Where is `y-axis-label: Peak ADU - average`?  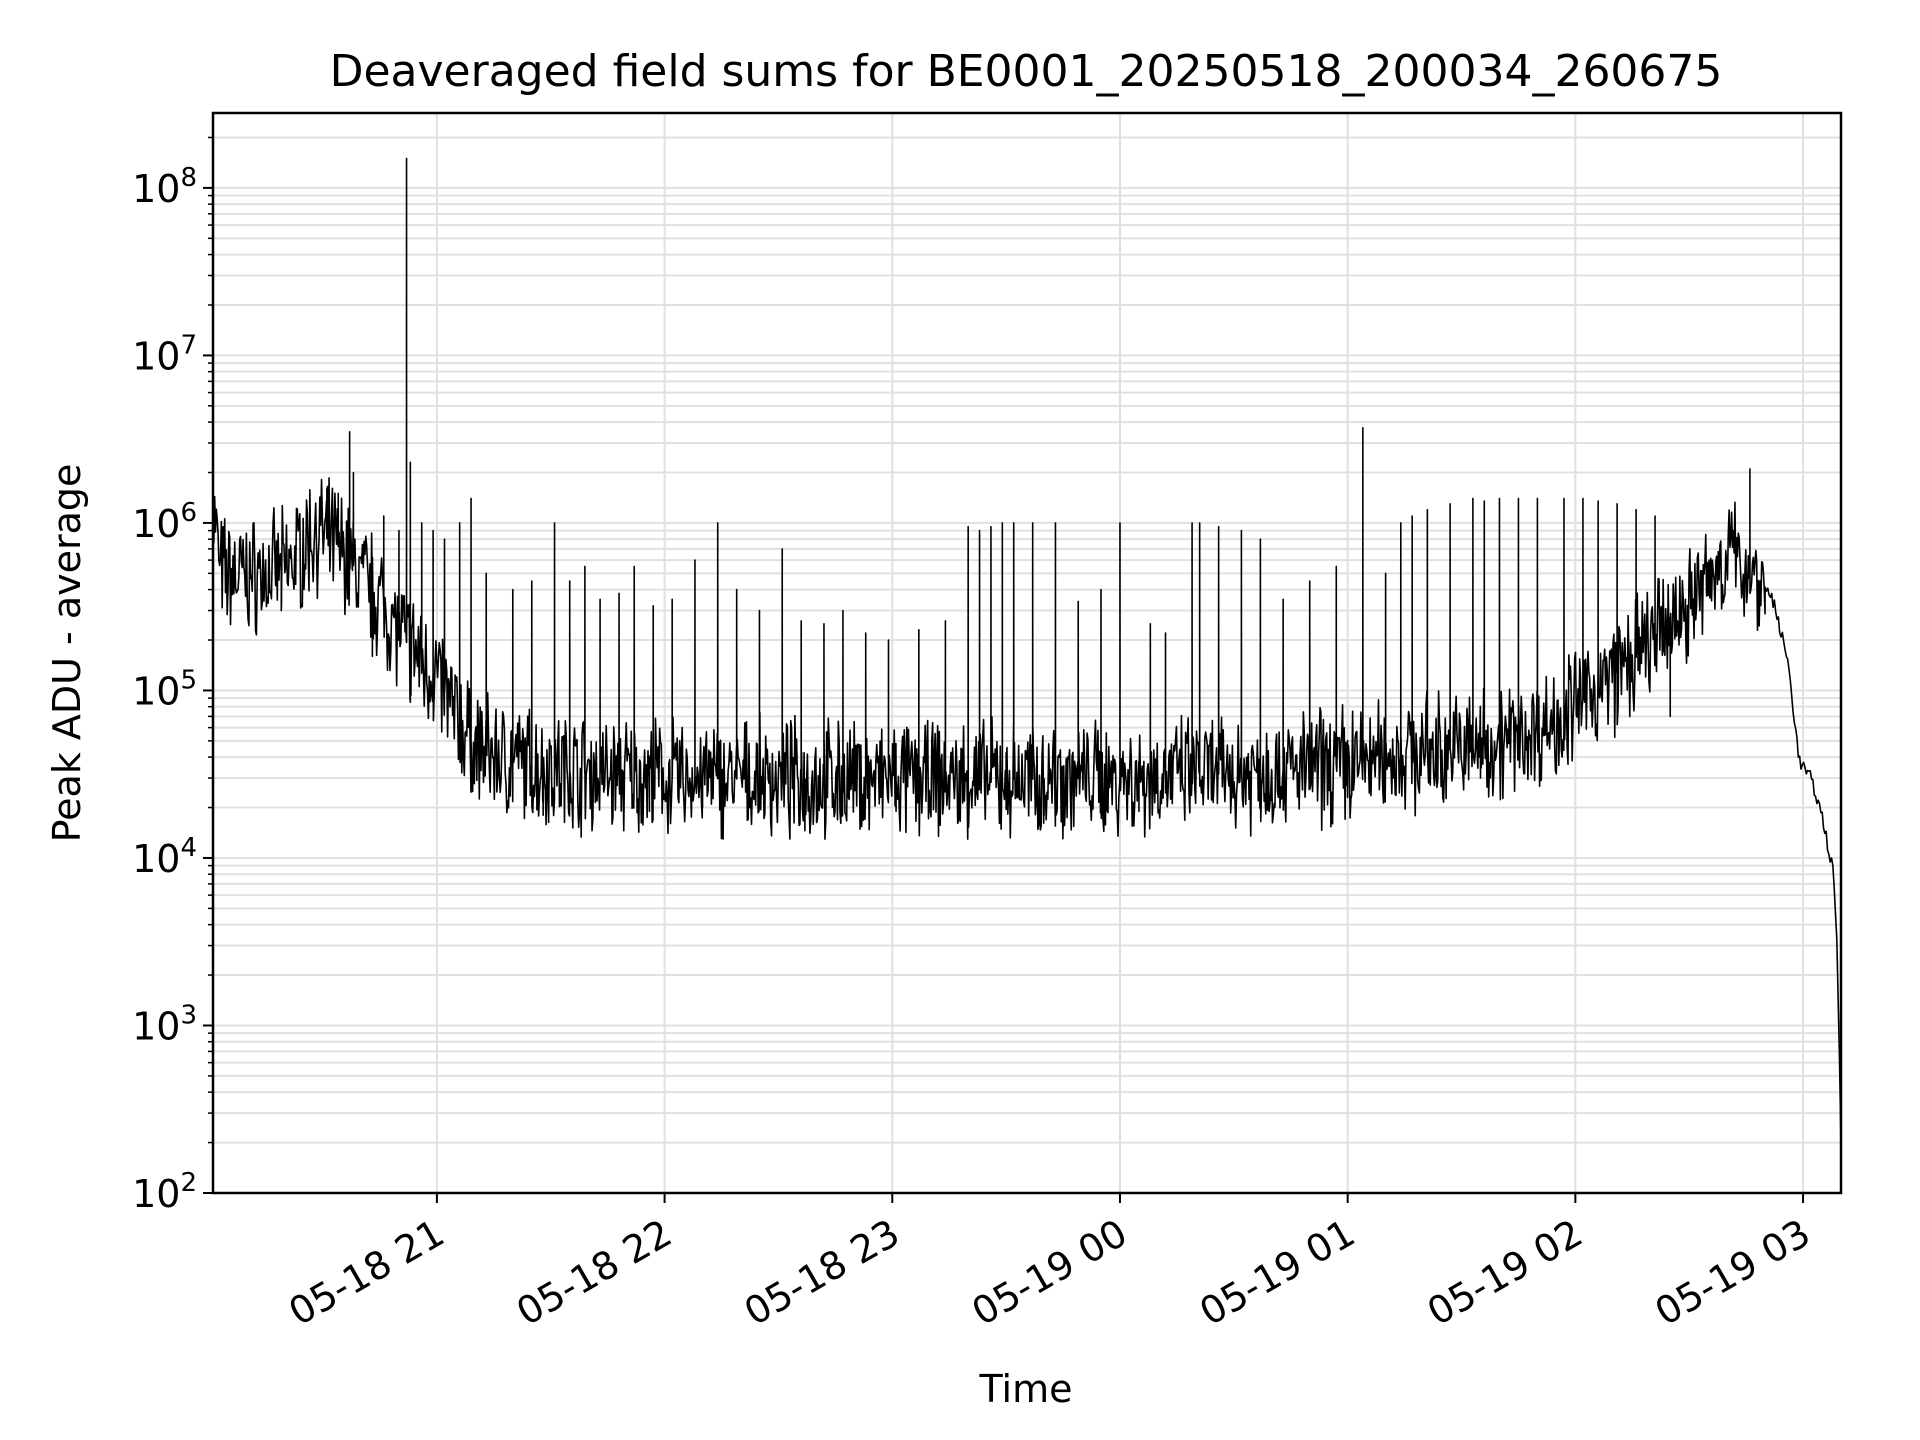 y-axis-label: Peak ADU - average is located at coordinates (67, 653).